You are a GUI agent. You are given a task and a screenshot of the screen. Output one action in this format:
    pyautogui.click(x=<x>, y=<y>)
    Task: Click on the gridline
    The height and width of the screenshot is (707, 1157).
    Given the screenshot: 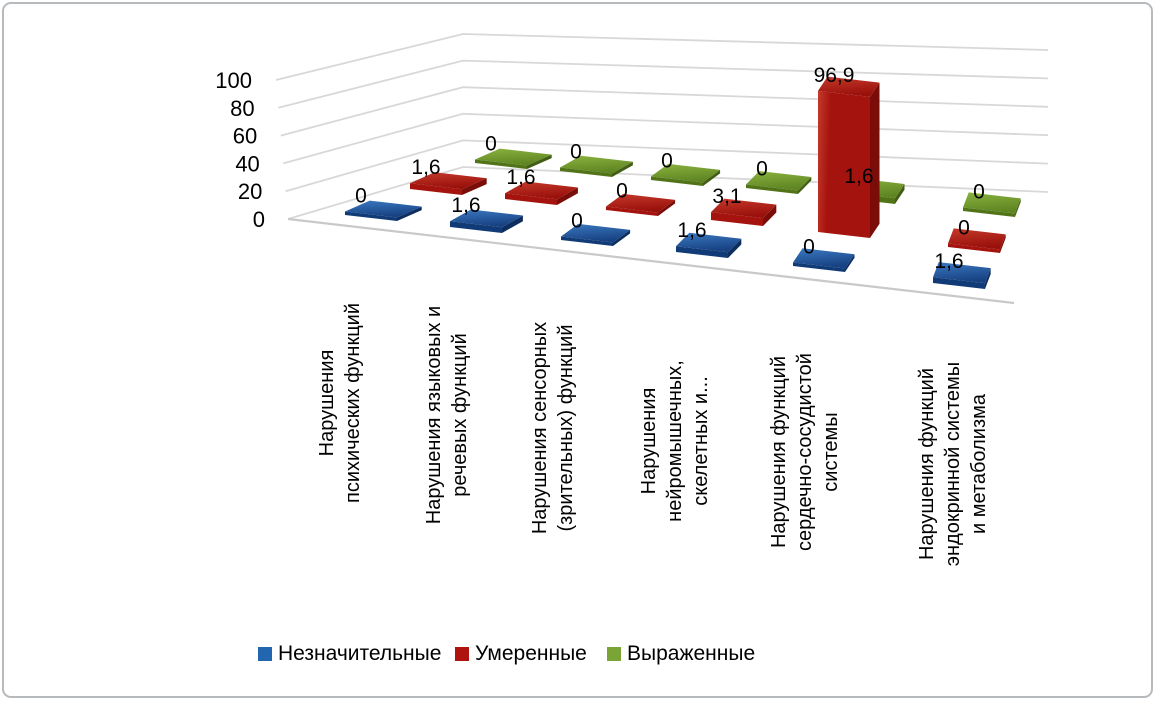 What is the action you would take?
    pyautogui.click(x=662, y=57)
    